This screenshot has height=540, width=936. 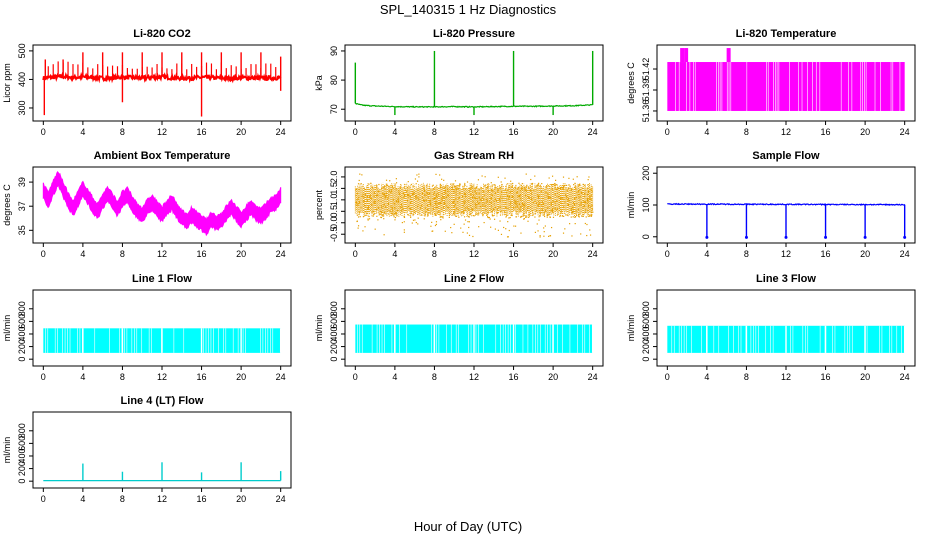 What do you see at coordinates (646, 236) in the screenshot?
I see `y-tick-label: 0` at bounding box center [646, 236].